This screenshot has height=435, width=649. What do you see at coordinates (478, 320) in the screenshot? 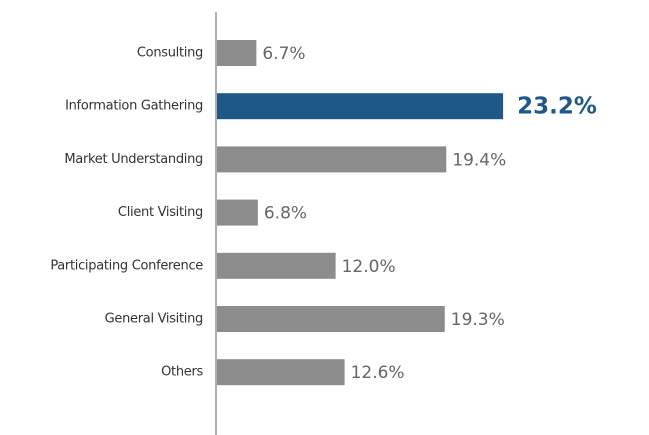
I see `value-label: 19.3%` at bounding box center [478, 320].